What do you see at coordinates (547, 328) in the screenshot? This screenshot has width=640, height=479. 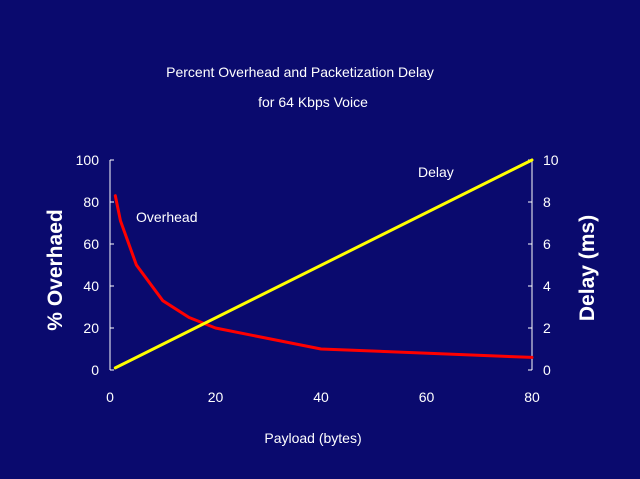 I see `y-right-tick-label: 2` at bounding box center [547, 328].